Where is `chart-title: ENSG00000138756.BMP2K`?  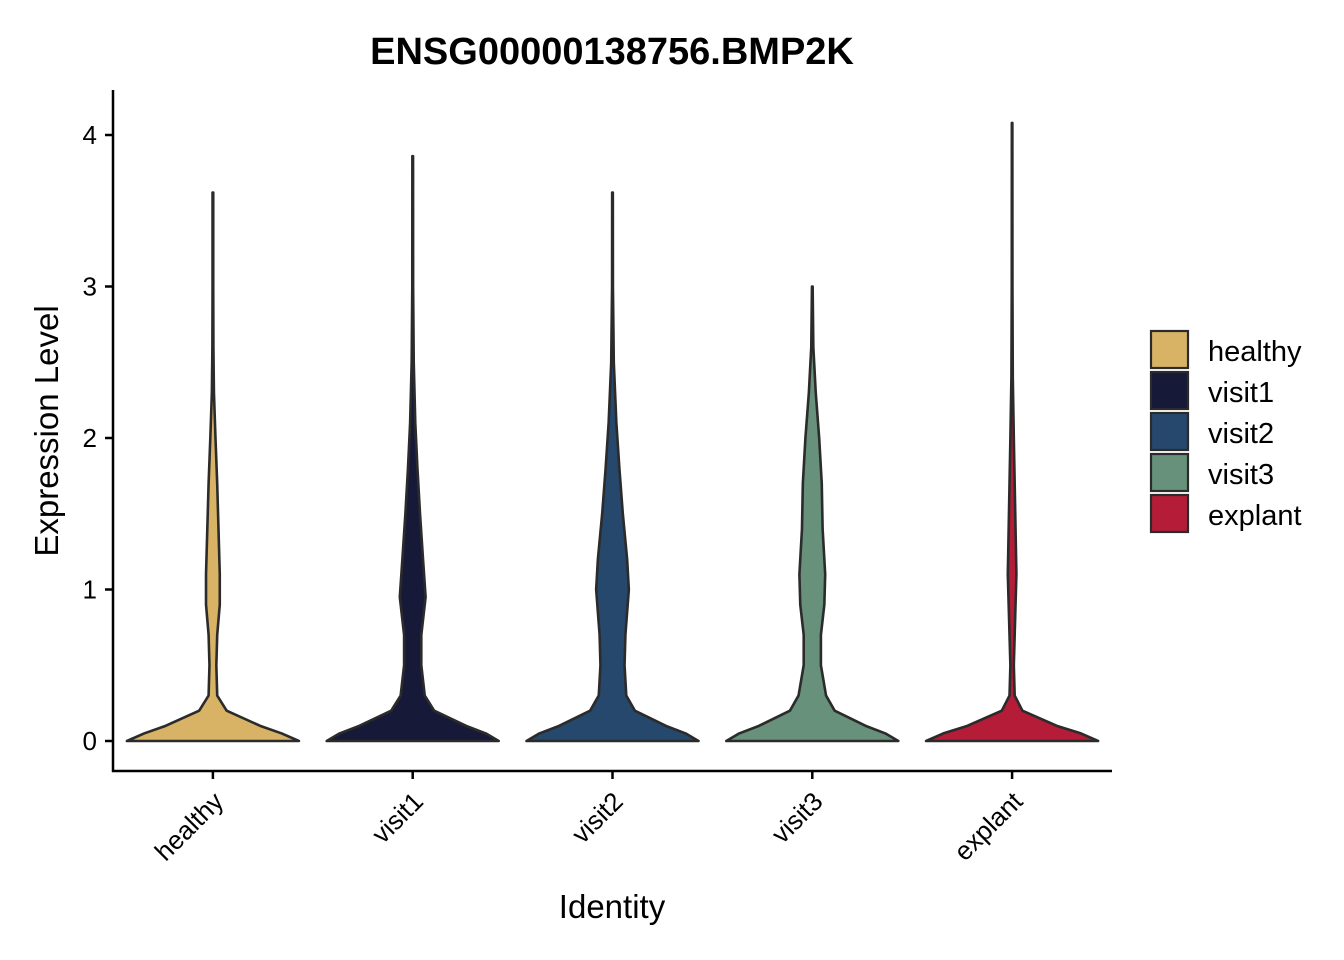 chart-title: ENSG00000138756.BMP2K is located at coordinates (612, 52).